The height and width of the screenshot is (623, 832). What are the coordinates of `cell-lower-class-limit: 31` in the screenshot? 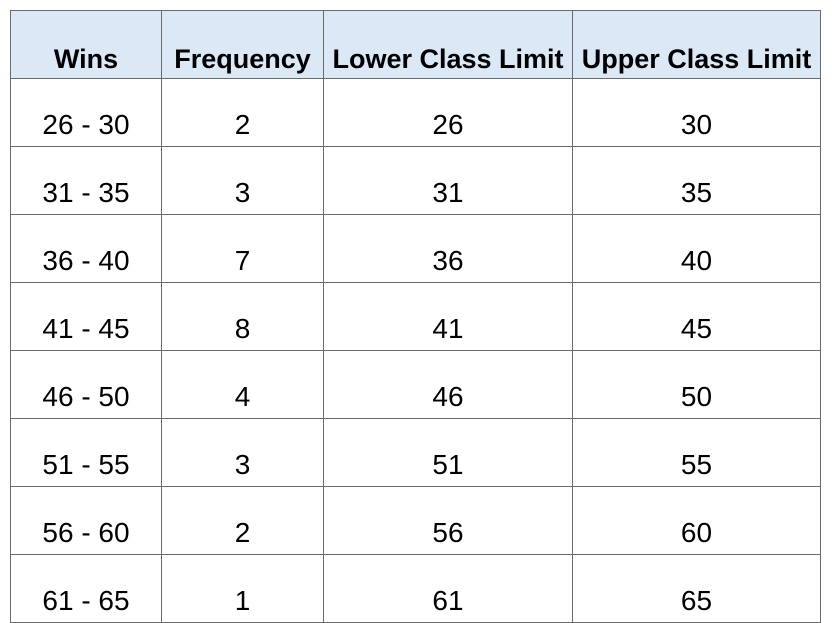 It's located at (448, 180).